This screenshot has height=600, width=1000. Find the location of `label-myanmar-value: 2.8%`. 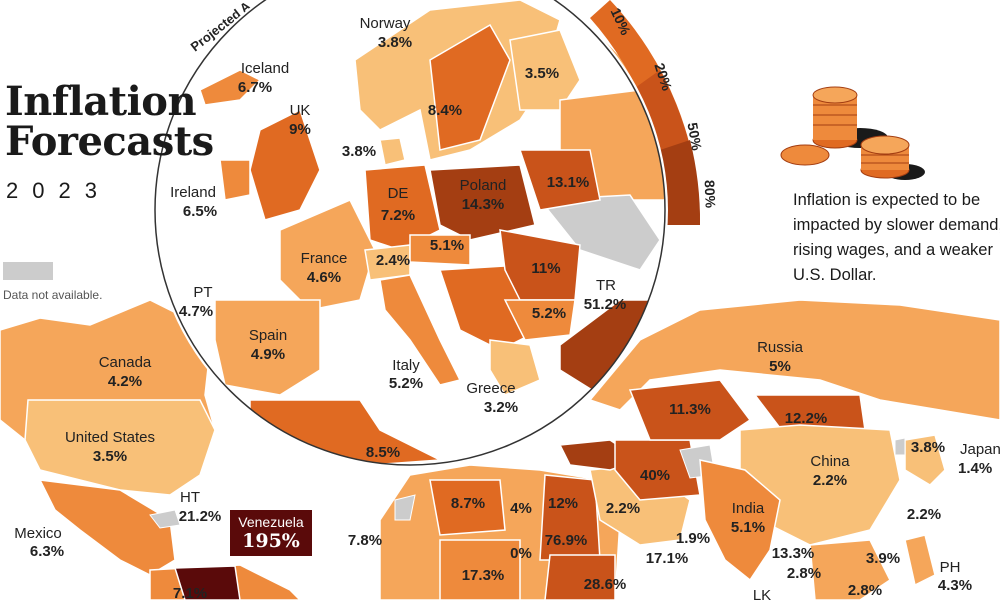

label-myanmar-value: 2.8% is located at coordinates (804, 573).